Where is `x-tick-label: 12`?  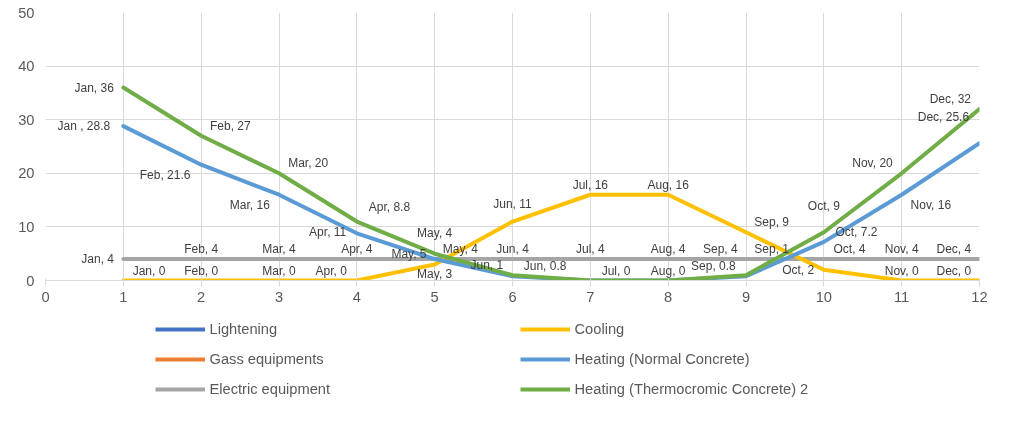
x-tick-label: 12 is located at coordinates (979, 296).